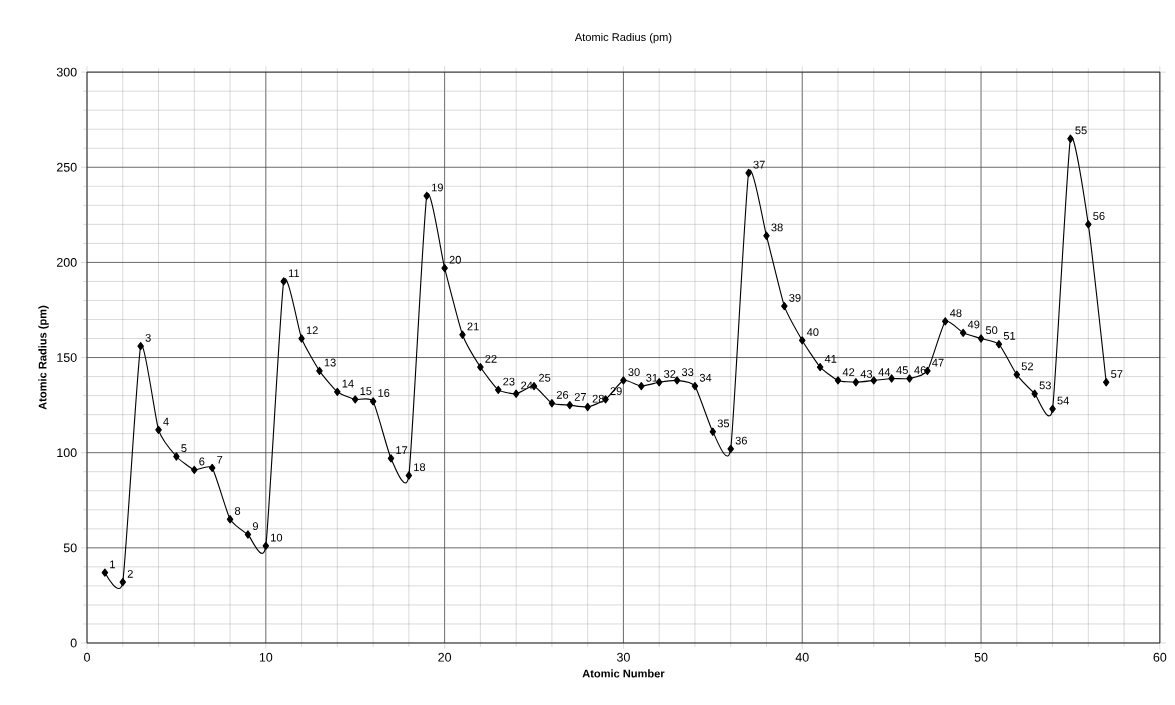 The image size is (1175, 705). I want to click on y-tick-label: 50, so click(70, 548).